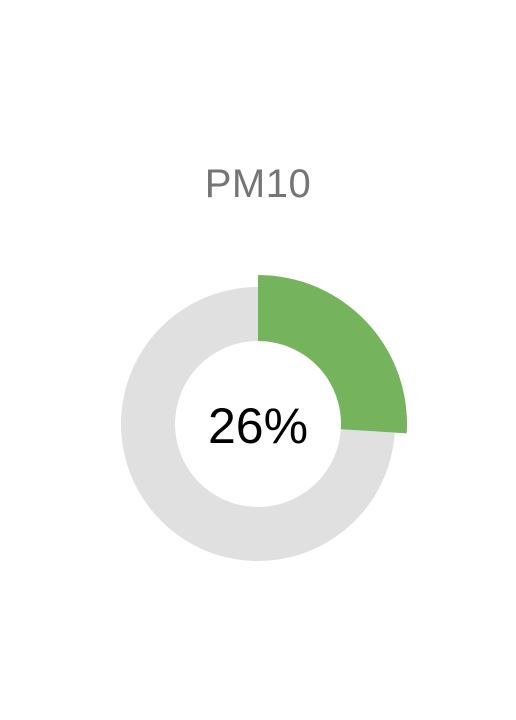 This screenshot has width=516, height=720. What do you see at coordinates (258, 184) in the screenshot?
I see `chart-title: PM10` at bounding box center [258, 184].